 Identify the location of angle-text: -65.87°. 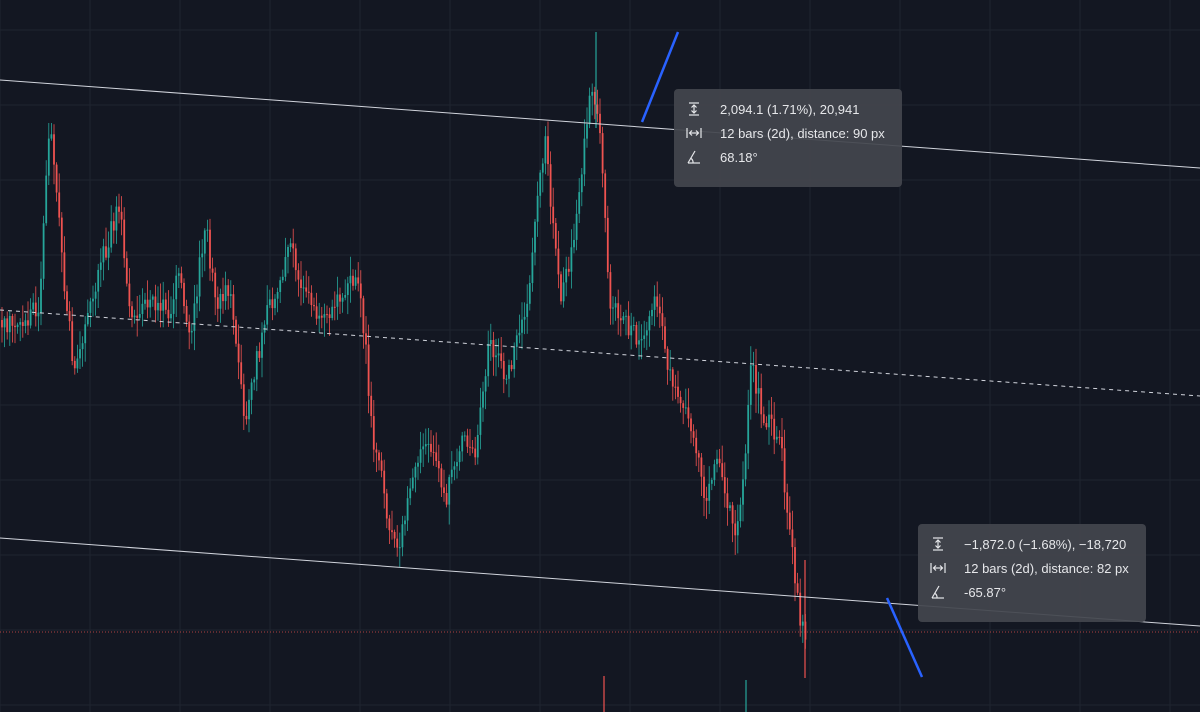
(985, 592).